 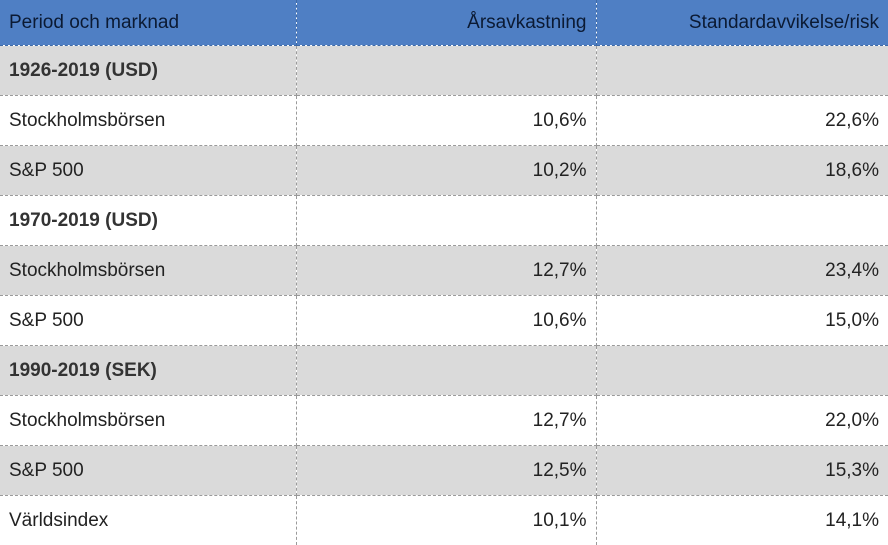 What do you see at coordinates (742, 23) in the screenshot?
I see `header-std-deviation: Standardavvikelse/risk` at bounding box center [742, 23].